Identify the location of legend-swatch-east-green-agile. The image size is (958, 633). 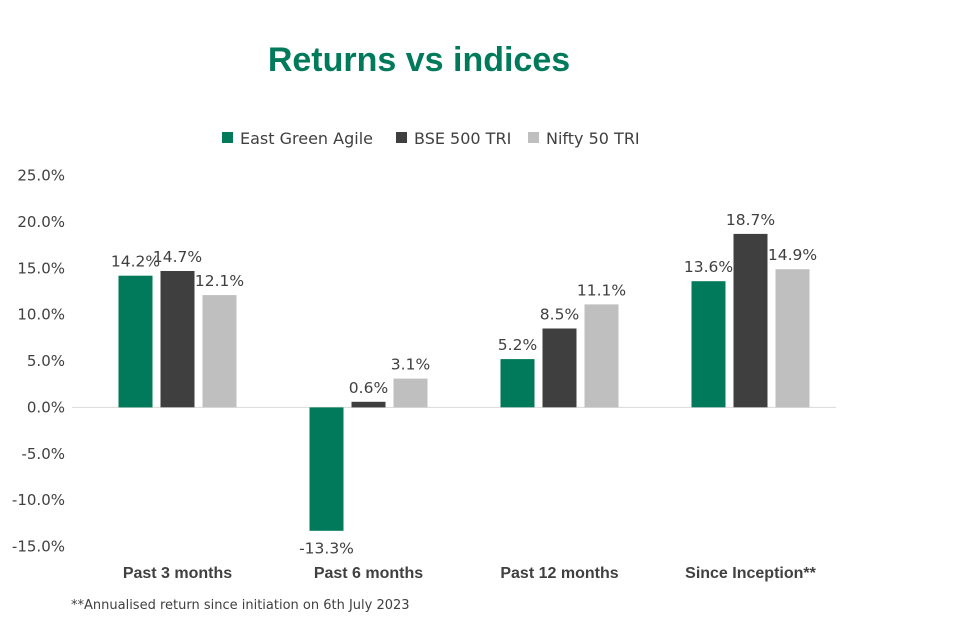
(227, 137).